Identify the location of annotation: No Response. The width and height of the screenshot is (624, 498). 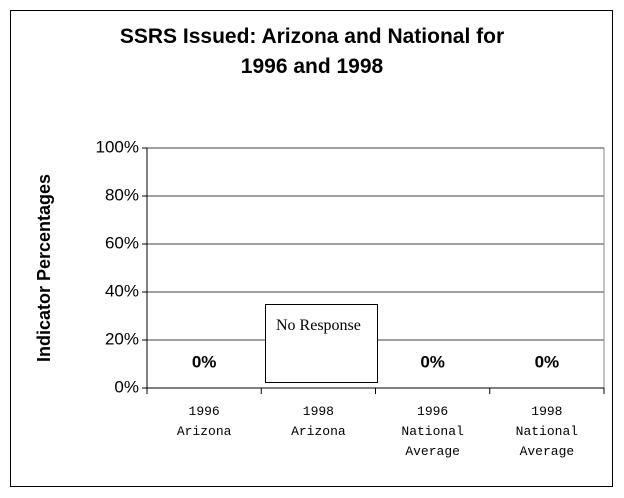
(321, 343).